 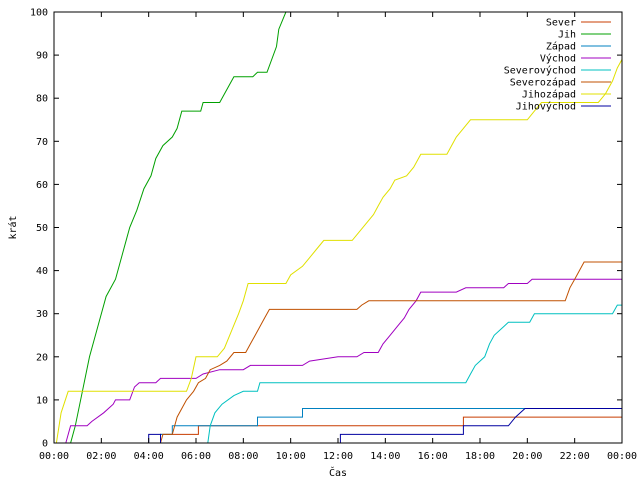 I want to click on y-tick-label: 30, so click(x=42, y=314).